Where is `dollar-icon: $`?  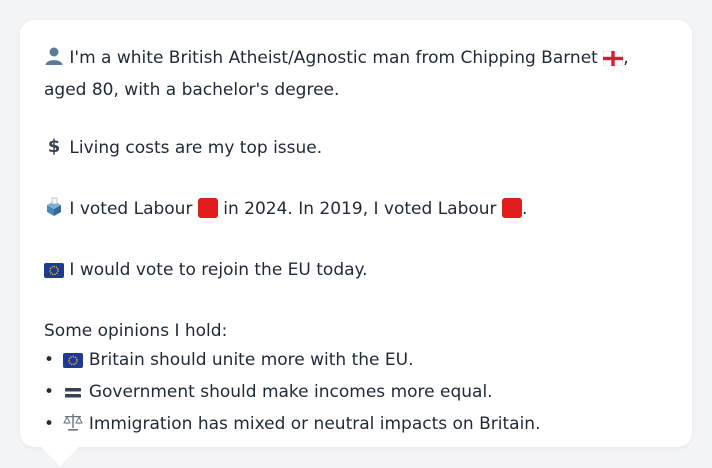 dollar-icon: $ is located at coordinates (54, 151).